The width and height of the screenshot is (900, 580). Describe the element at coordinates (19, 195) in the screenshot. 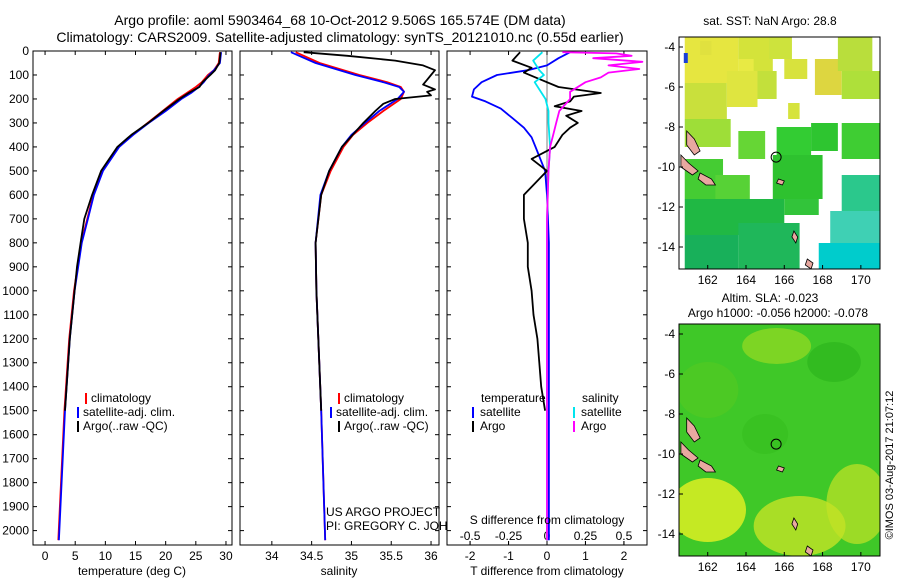

I see `depth-tick-label: 600` at that location.